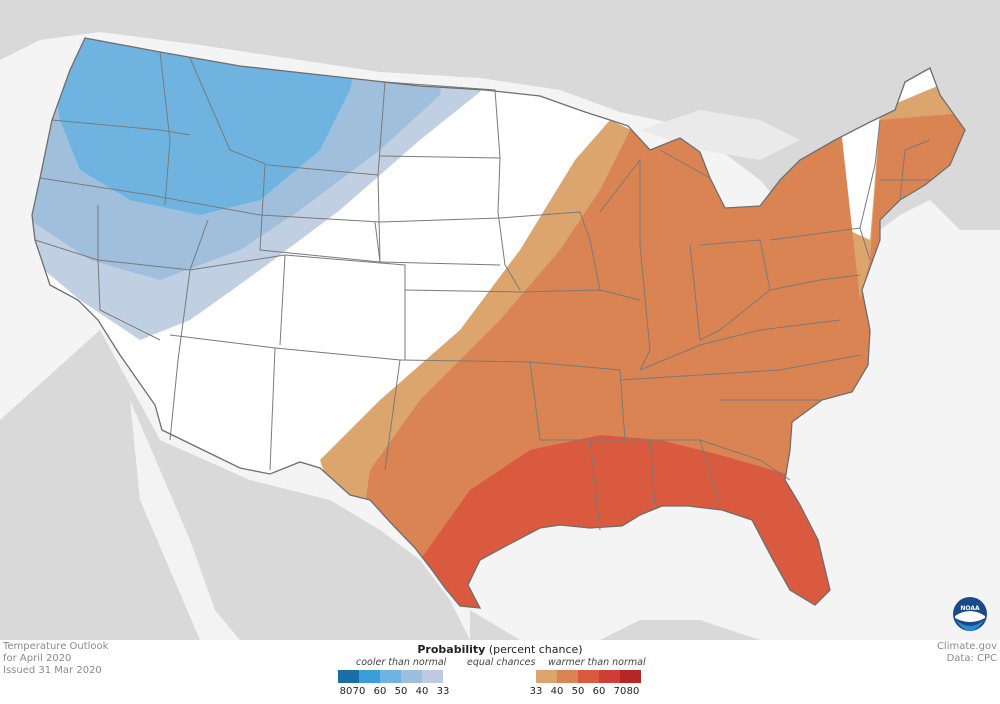 The image size is (1000, 704). Describe the element at coordinates (971, 658) in the screenshot. I see `credit-data: Data: CPC` at that location.